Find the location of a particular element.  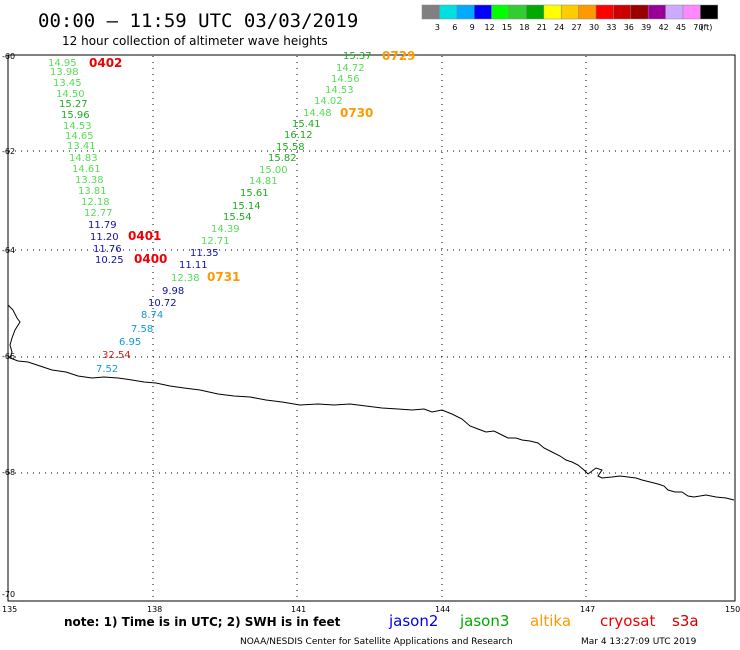

wave-height-value: 11.76 is located at coordinates (107, 249).